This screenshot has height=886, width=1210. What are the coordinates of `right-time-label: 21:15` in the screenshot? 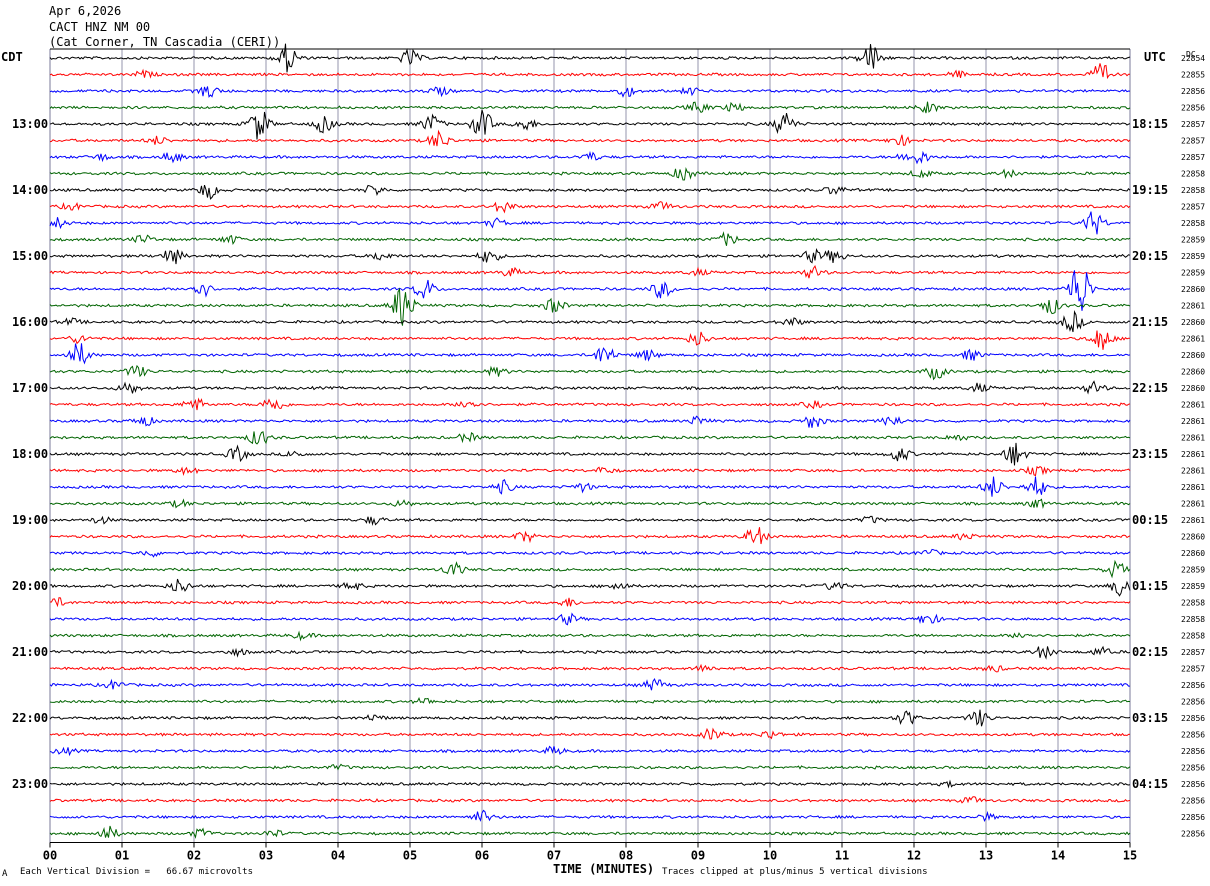 It's located at (1150, 322).